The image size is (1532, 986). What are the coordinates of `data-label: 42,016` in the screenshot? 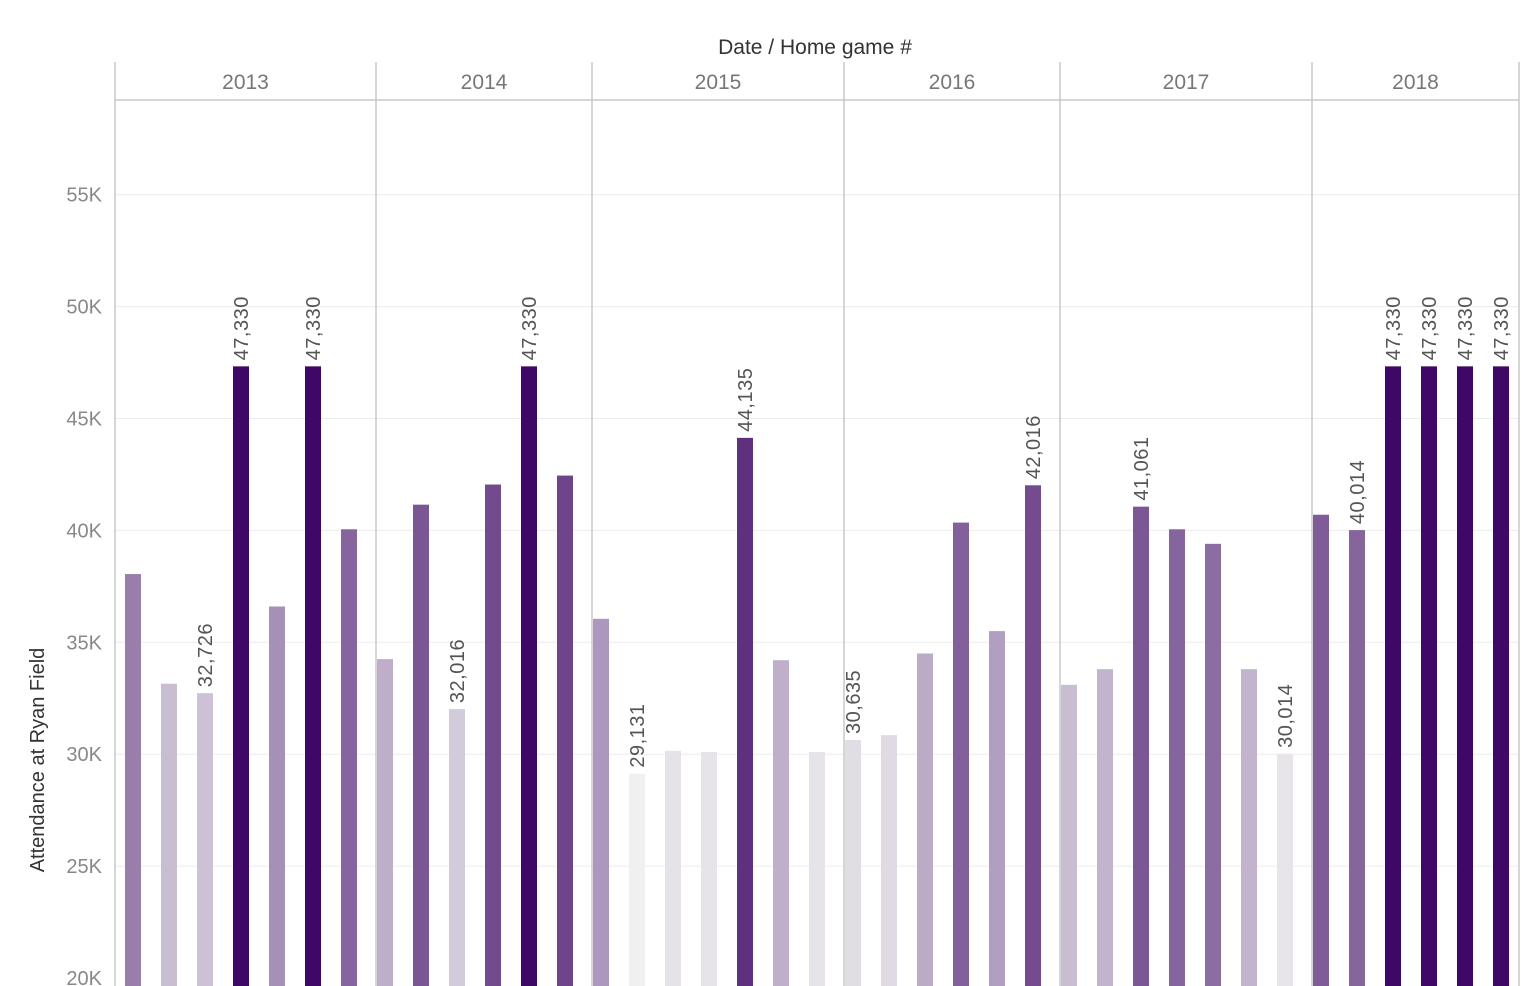 It's located at (1034, 447).